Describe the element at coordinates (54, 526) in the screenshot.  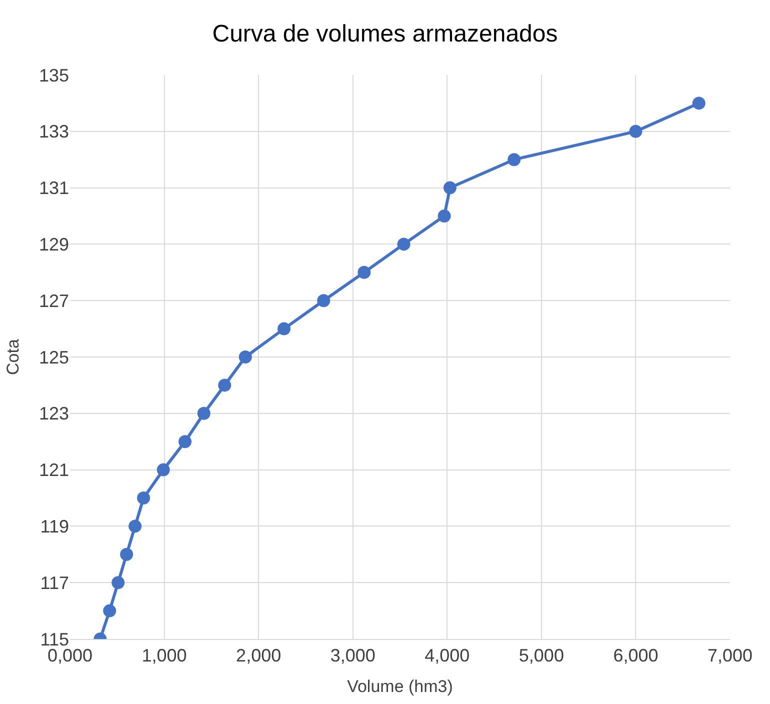
I see `y-tick-label: 119` at that location.